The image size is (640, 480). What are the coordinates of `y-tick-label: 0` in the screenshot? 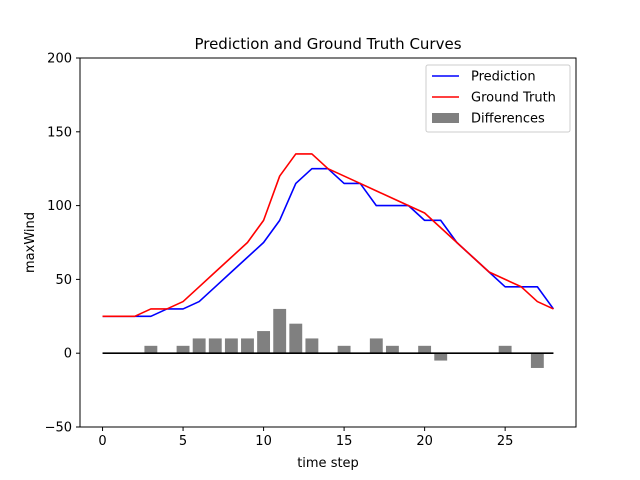 It's located at (68, 354).